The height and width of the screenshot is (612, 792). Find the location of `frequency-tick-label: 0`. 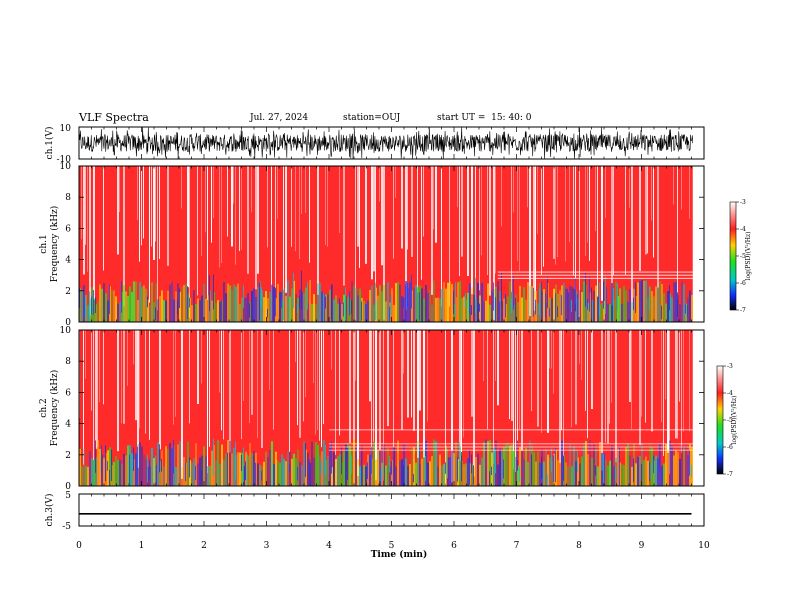

frequency-tick-label: 0 is located at coordinates (68, 323).